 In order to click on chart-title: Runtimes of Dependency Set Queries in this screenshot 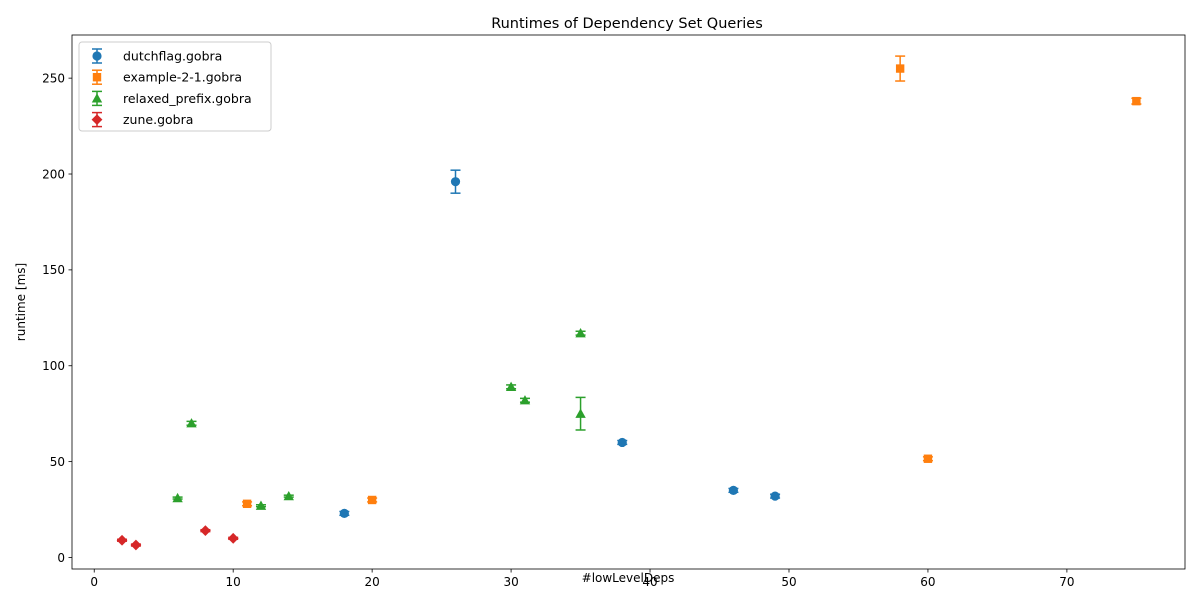, I will do `click(627, 24)`.